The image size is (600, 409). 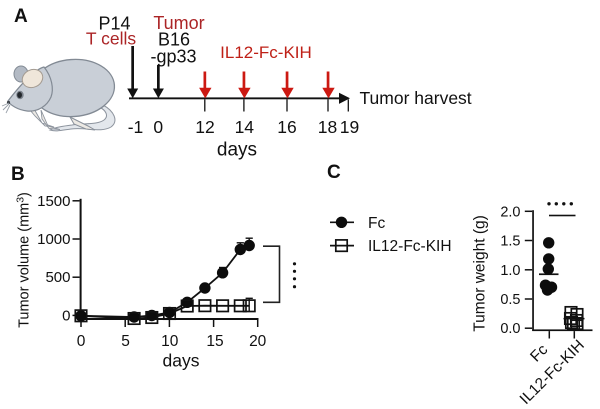 I want to click on svg-text: 12, so click(x=204, y=127).